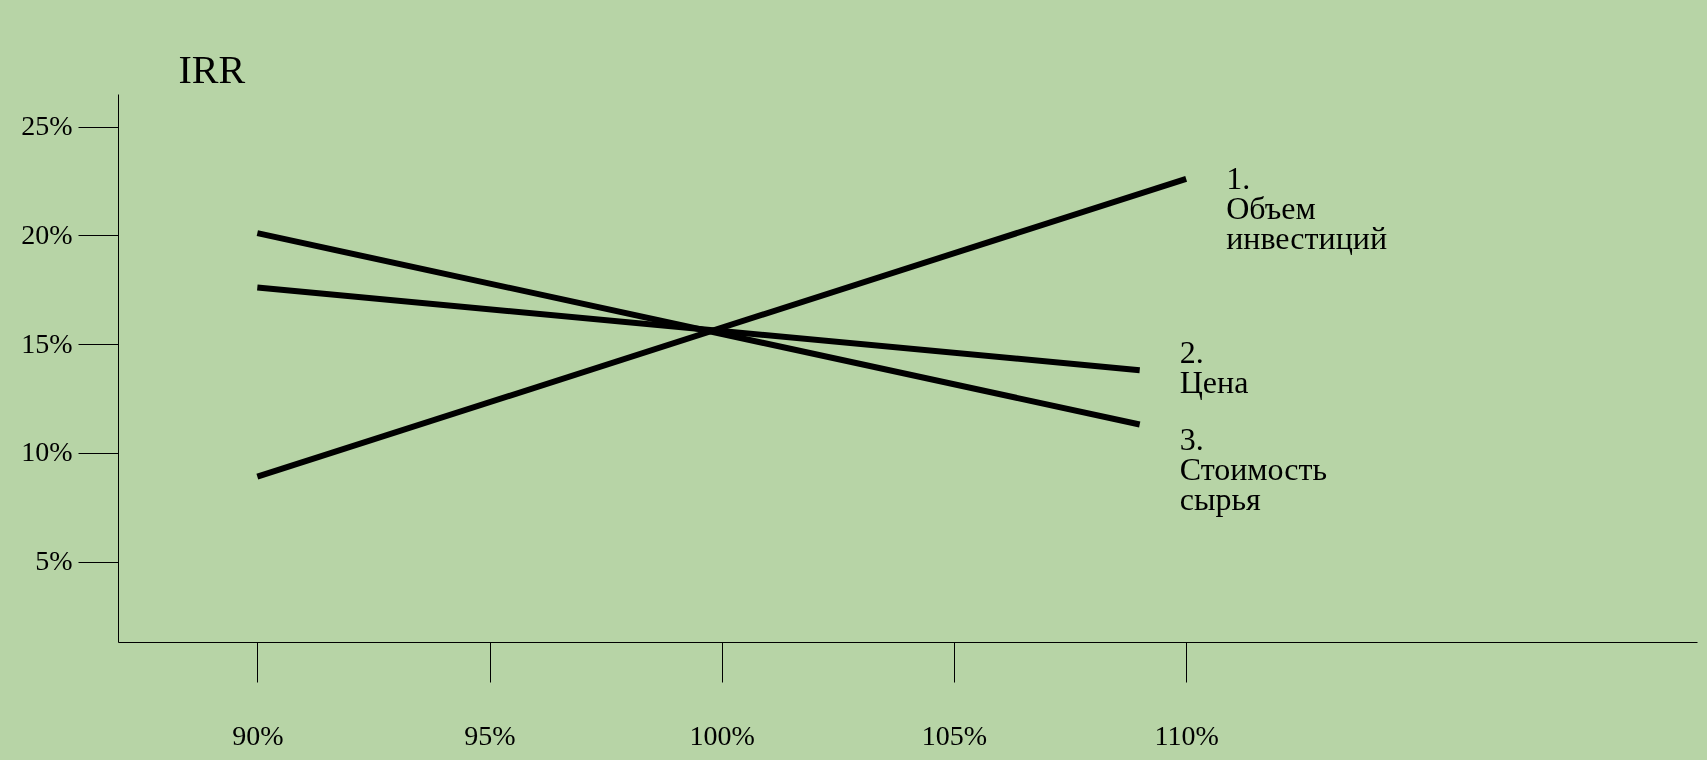  What do you see at coordinates (1253, 468) in the screenshot?
I see `series-label: 3. Стоимость сырья` at bounding box center [1253, 468].